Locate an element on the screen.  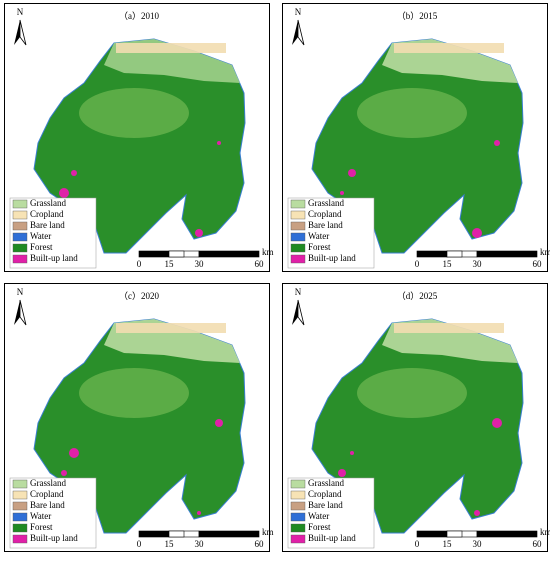
panel-title: （b）2015 is located at coordinates (417, 16).